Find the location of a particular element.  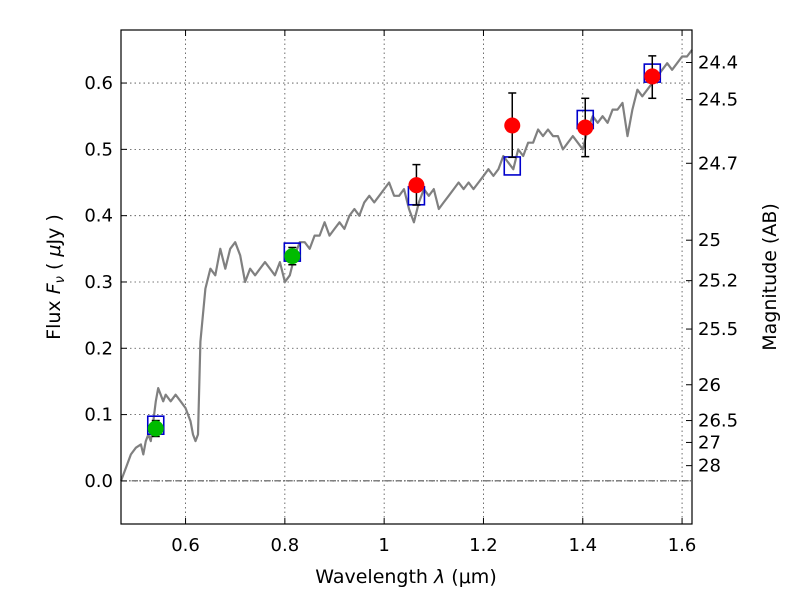

mag-tick-label: 24.5 is located at coordinates (718, 100).